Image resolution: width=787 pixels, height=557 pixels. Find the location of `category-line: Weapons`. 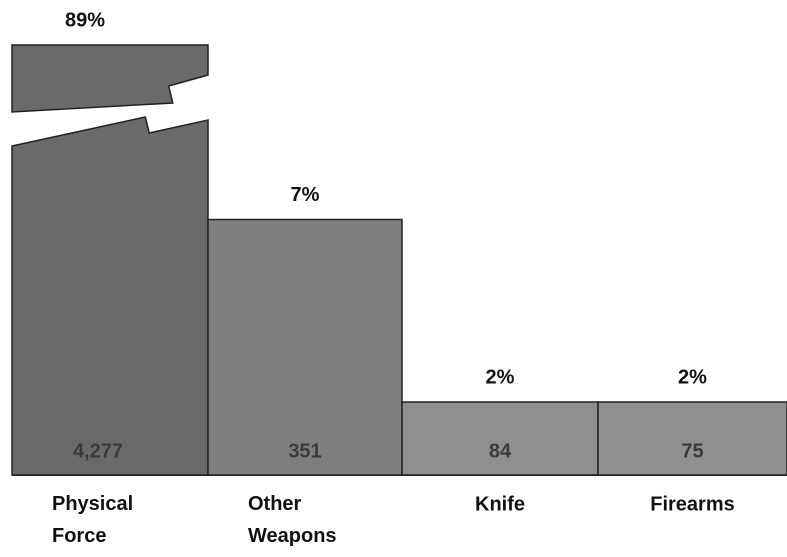

category-line: Weapons is located at coordinates (292, 536).